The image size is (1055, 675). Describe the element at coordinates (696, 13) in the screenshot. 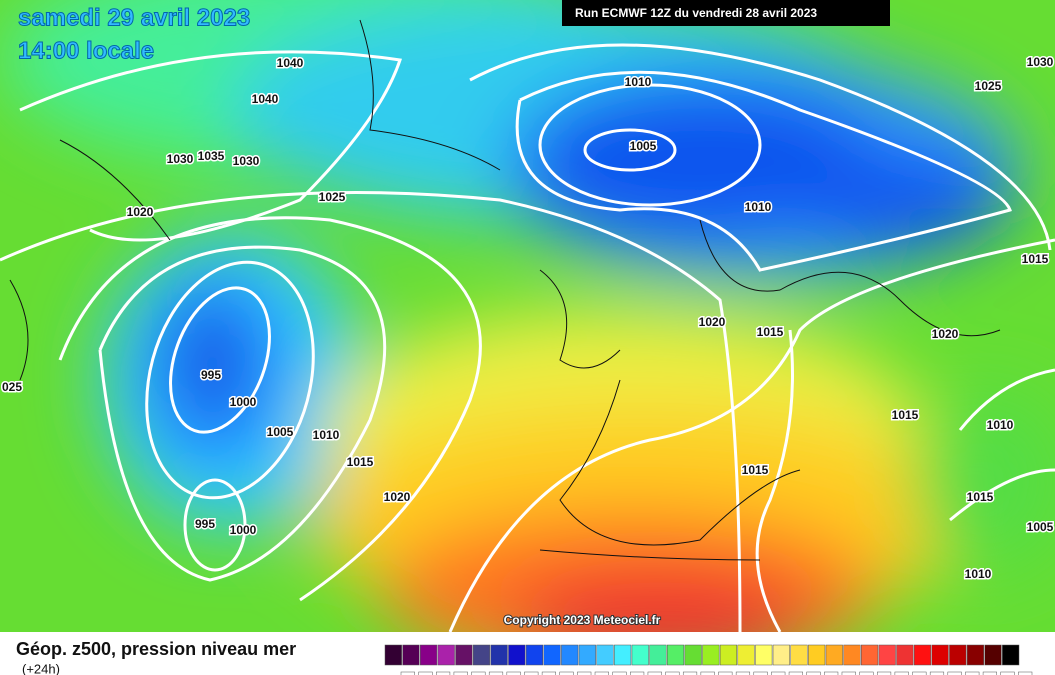

I see `run-info: Run ECMWF 12Z du vendredi 28 avril 2023` at that location.